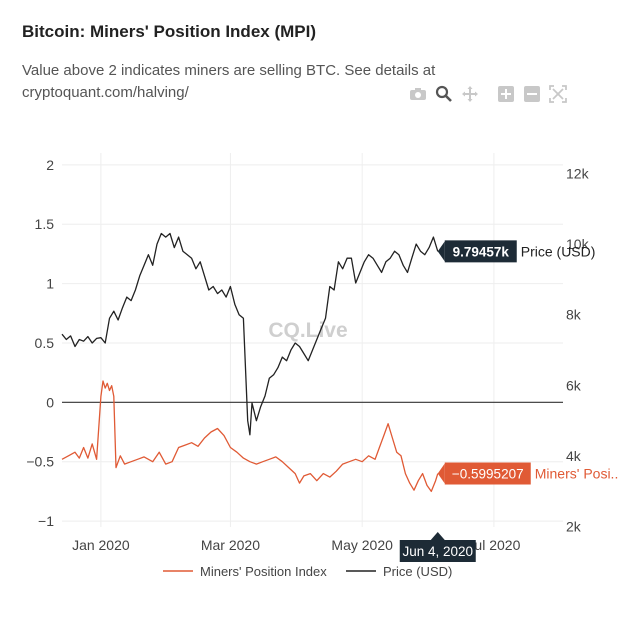 The height and width of the screenshot is (629, 618). I want to click on zoom-in-icon, so click(506, 94).